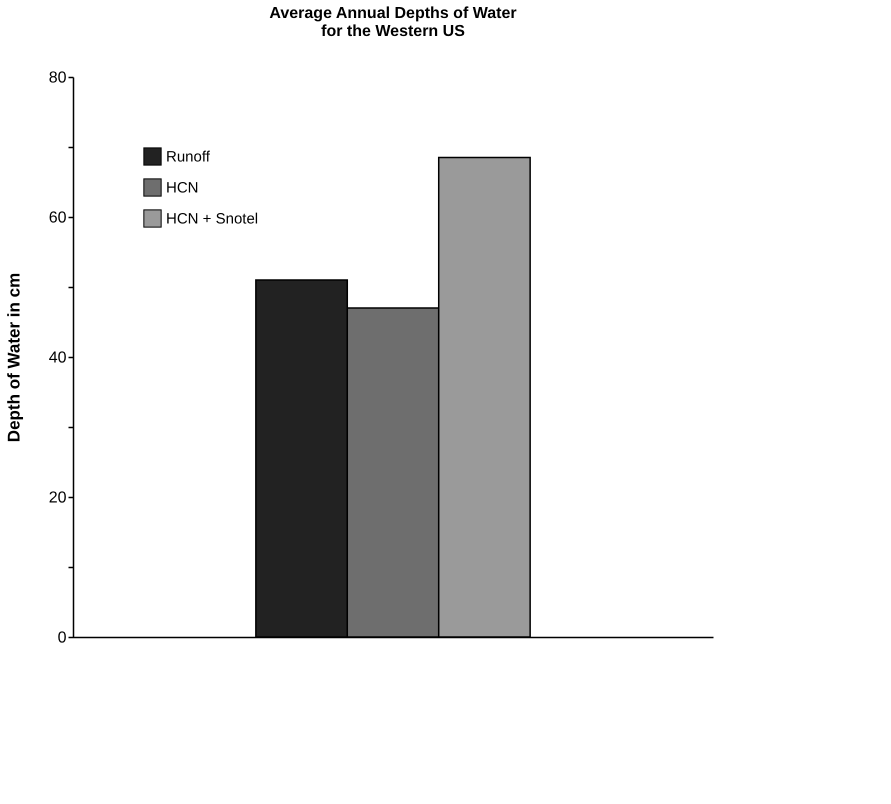  I want to click on legend-label: Runoff, so click(188, 157).